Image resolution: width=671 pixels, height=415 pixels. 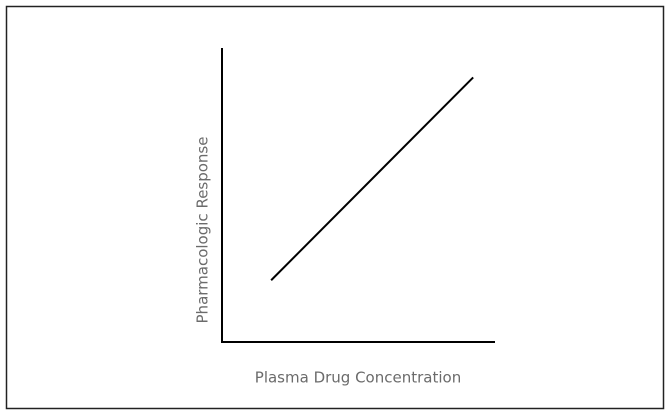 I want to click on y-axis-label: Pharmacologic Response, so click(x=203, y=230).